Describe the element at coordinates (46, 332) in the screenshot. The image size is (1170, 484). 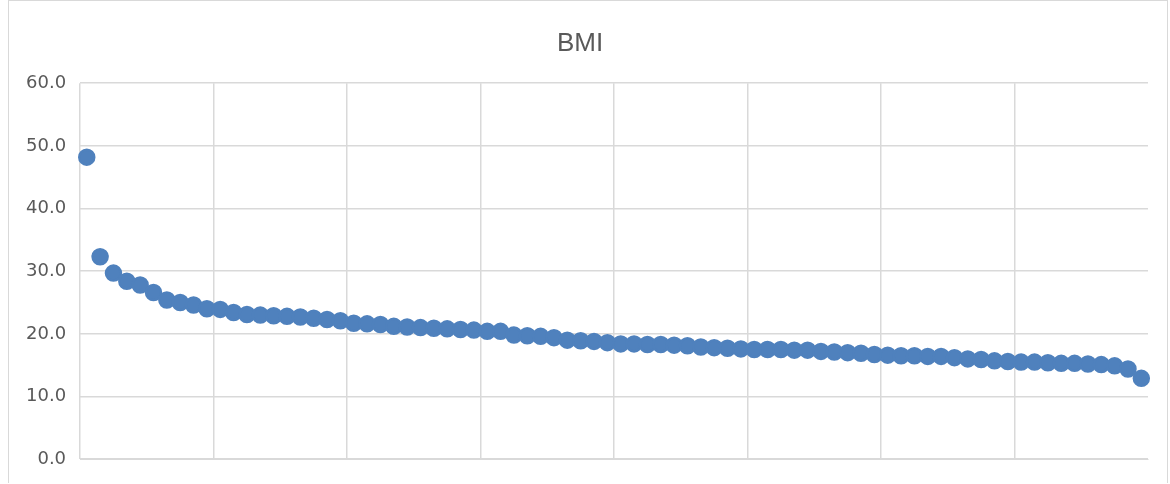
I see `y-tick-label: 20.0` at that location.